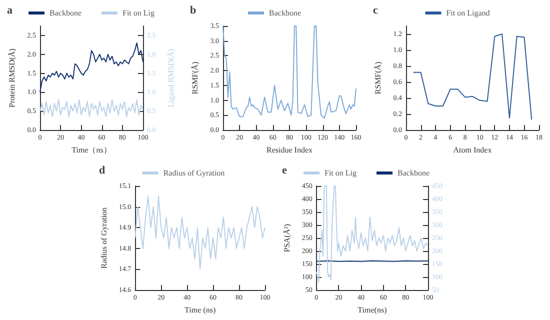  Describe the element at coordinates (102, 170) in the screenshot. I see `chart-title: d` at that location.